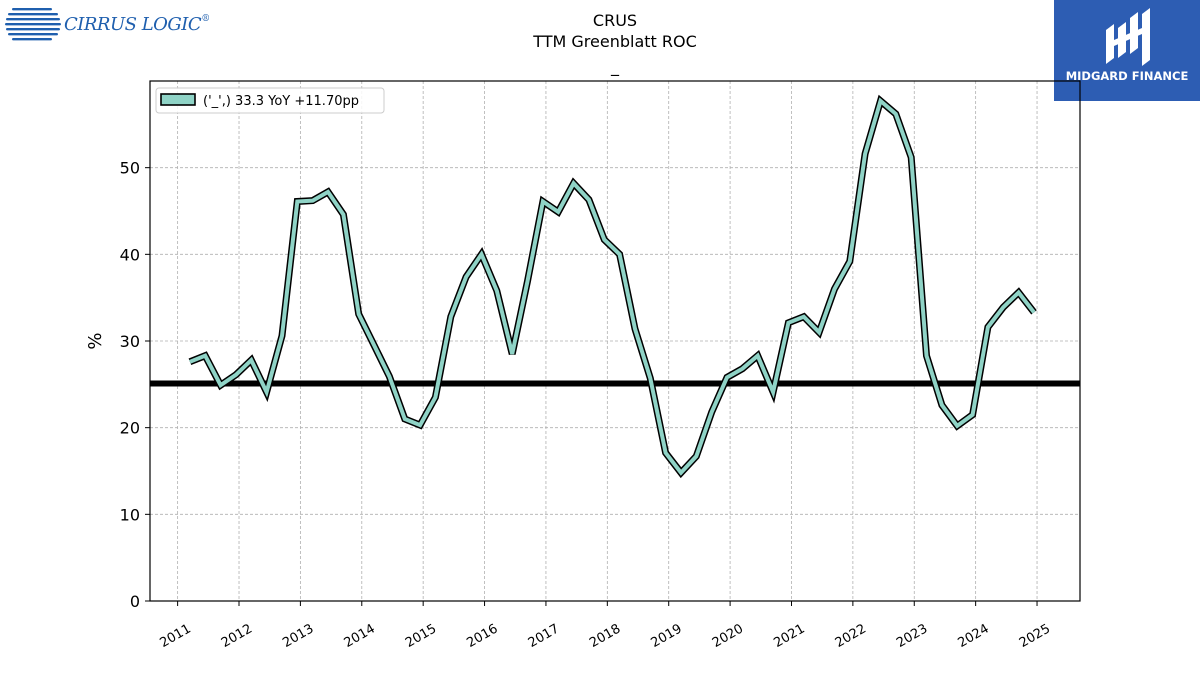 The image size is (1200, 675). I want to click on legend: ('_',) 33.3 YoY +11.70pp, so click(270, 100).